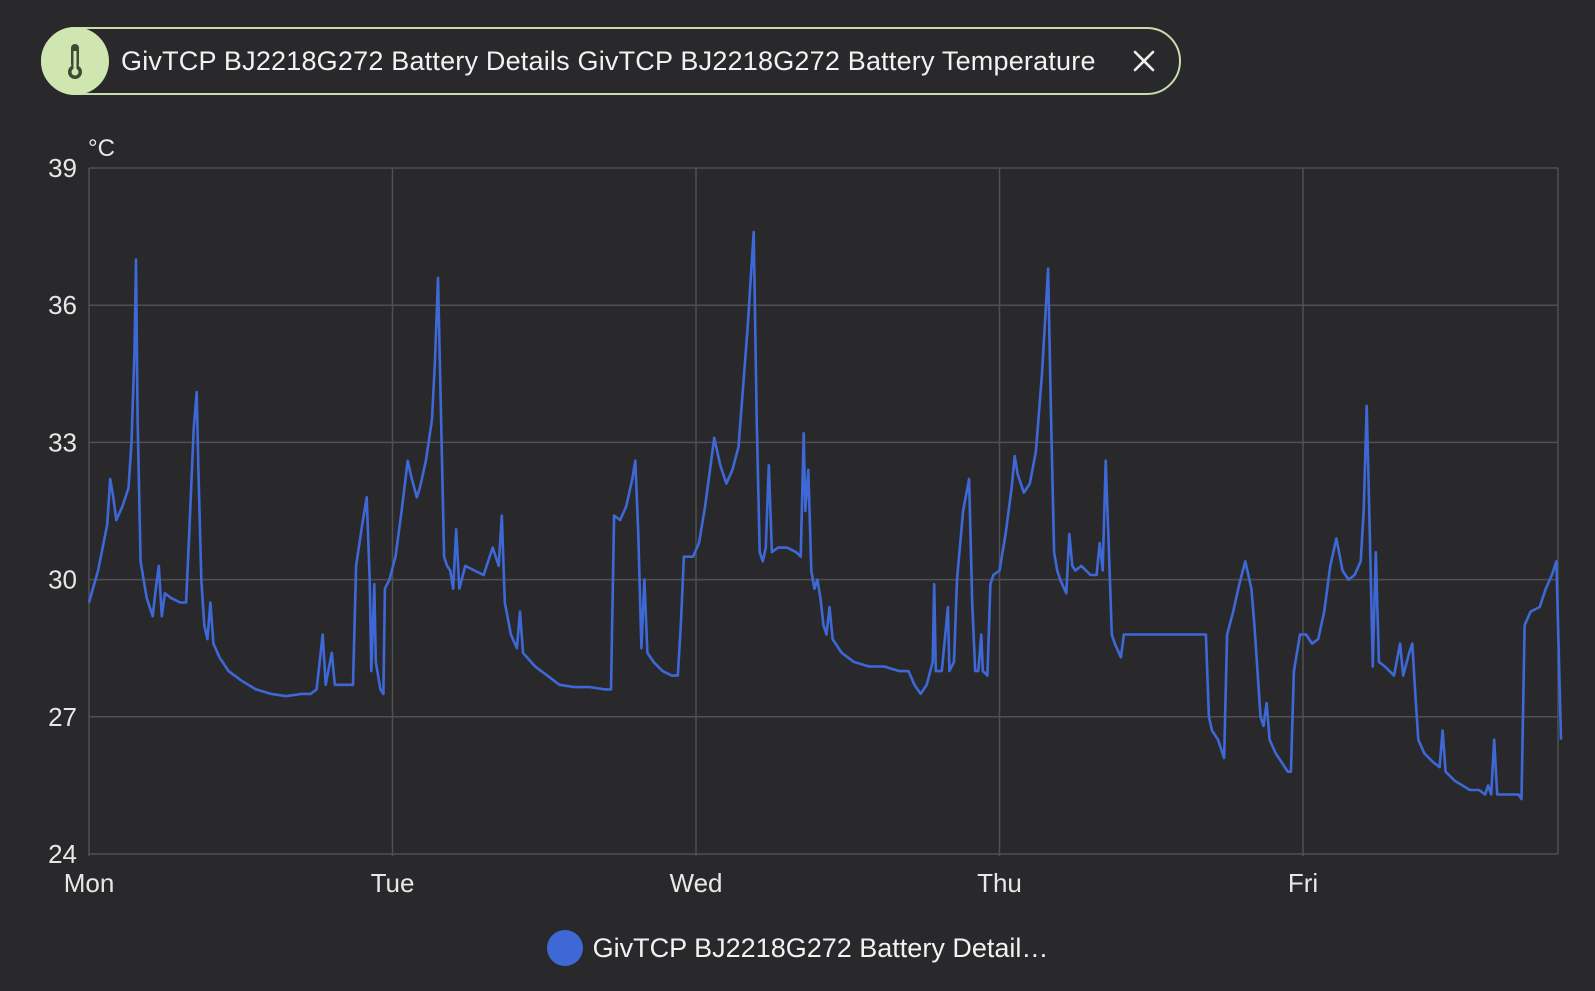  What do you see at coordinates (75, 61) in the screenshot?
I see `thermometer-icon` at bounding box center [75, 61].